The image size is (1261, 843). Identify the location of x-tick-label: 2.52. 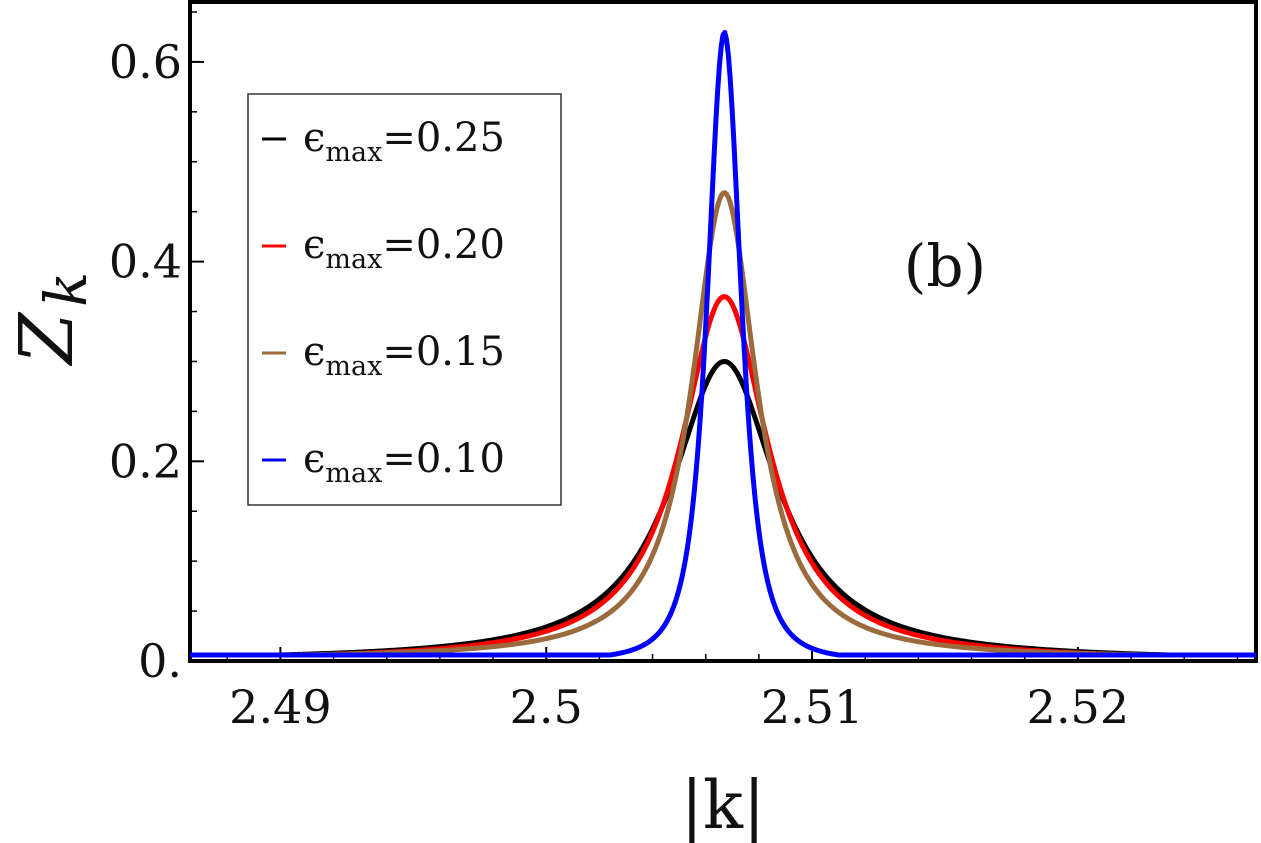
(1078, 707).